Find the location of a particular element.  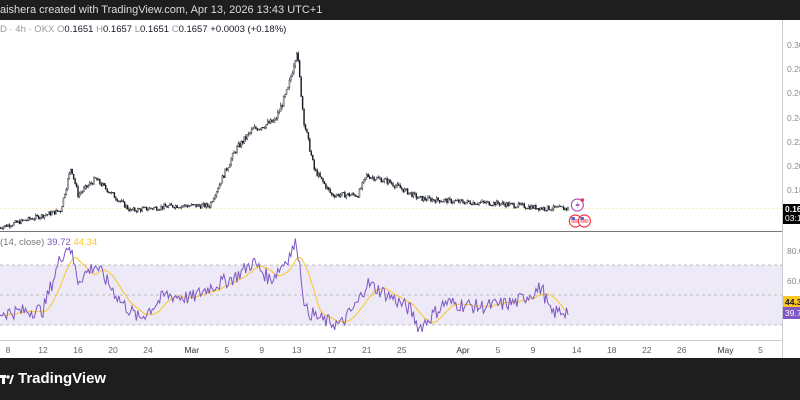

pane-separator is located at coordinates (391, 231).